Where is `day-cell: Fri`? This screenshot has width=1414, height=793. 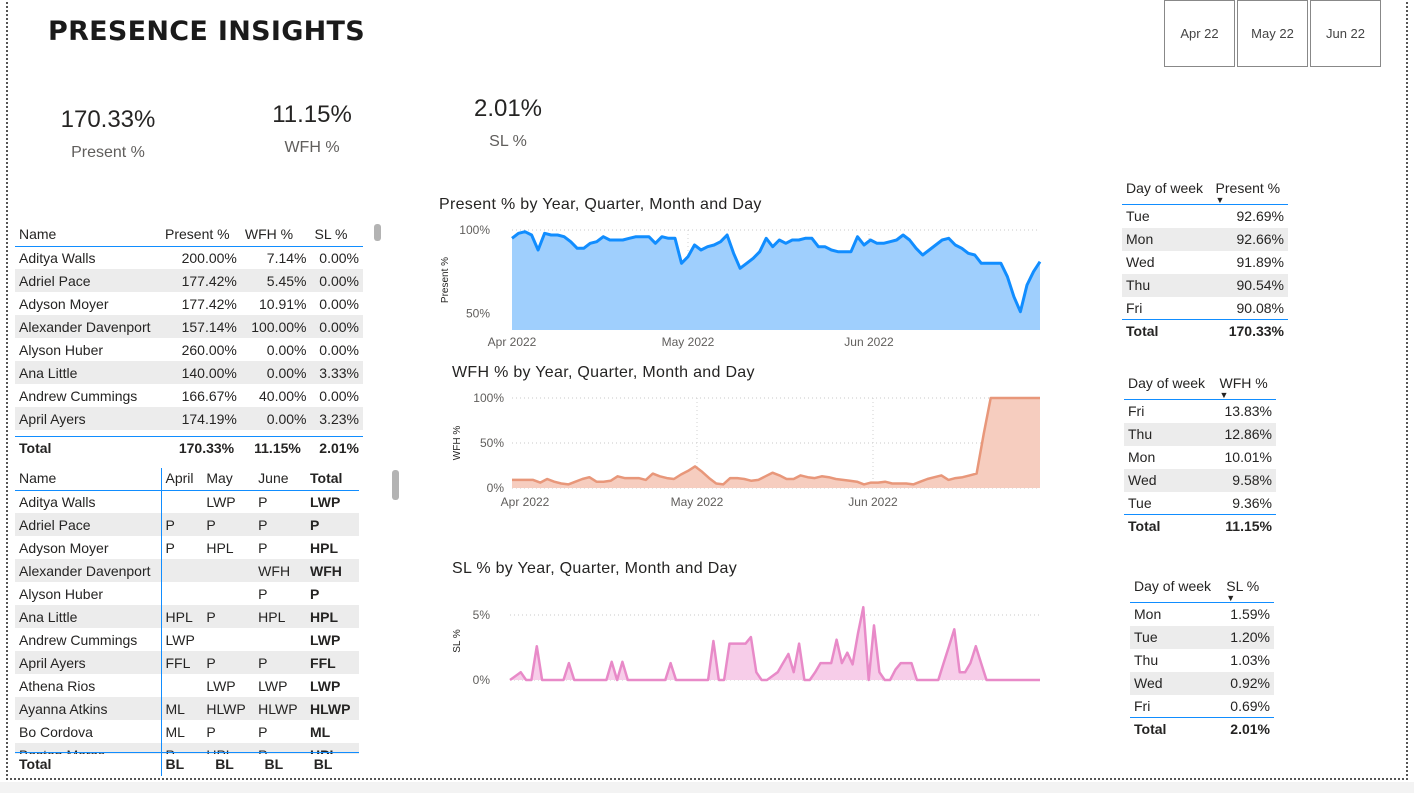
day-cell: Fri is located at coordinates (1136, 411).